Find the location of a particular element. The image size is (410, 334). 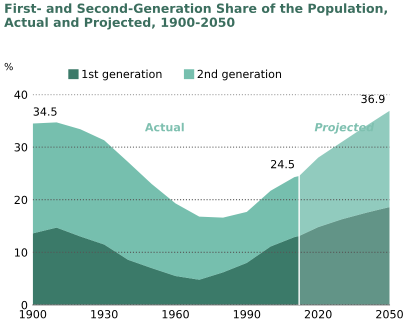

annotation: 34.5 is located at coordinates (45, 111).